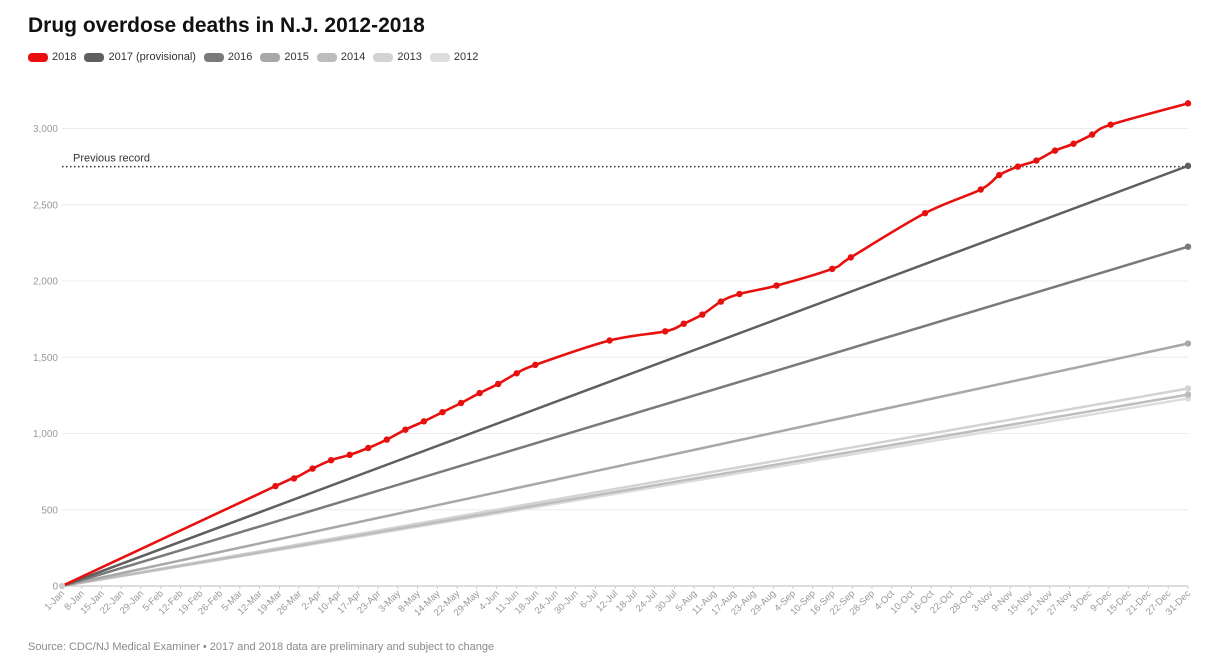  What do you see at coordinates (983, 601) in the screenshot?
I see `x-tick-label: 3-Nov` at bounding box center [983, 601].